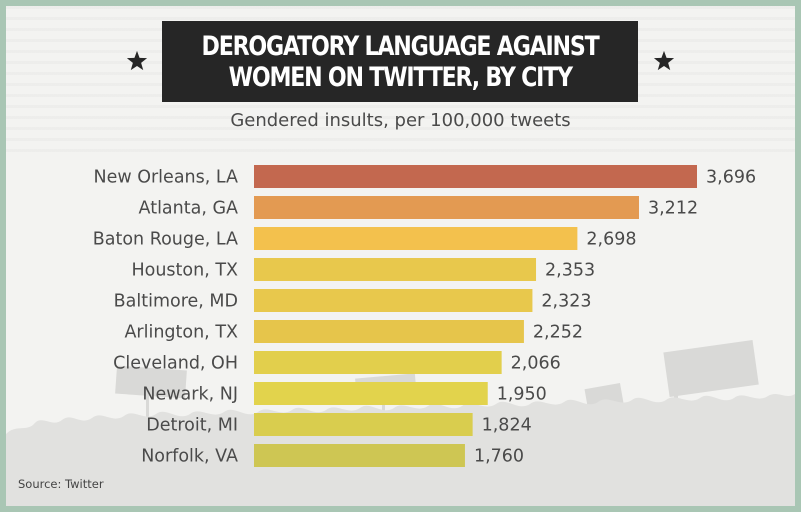 Image resolution: width=801 pixels, height=512 pixels. Describe the element at coordinates (137, 60) in the screenshot. I see `star-icon-left` at that location.